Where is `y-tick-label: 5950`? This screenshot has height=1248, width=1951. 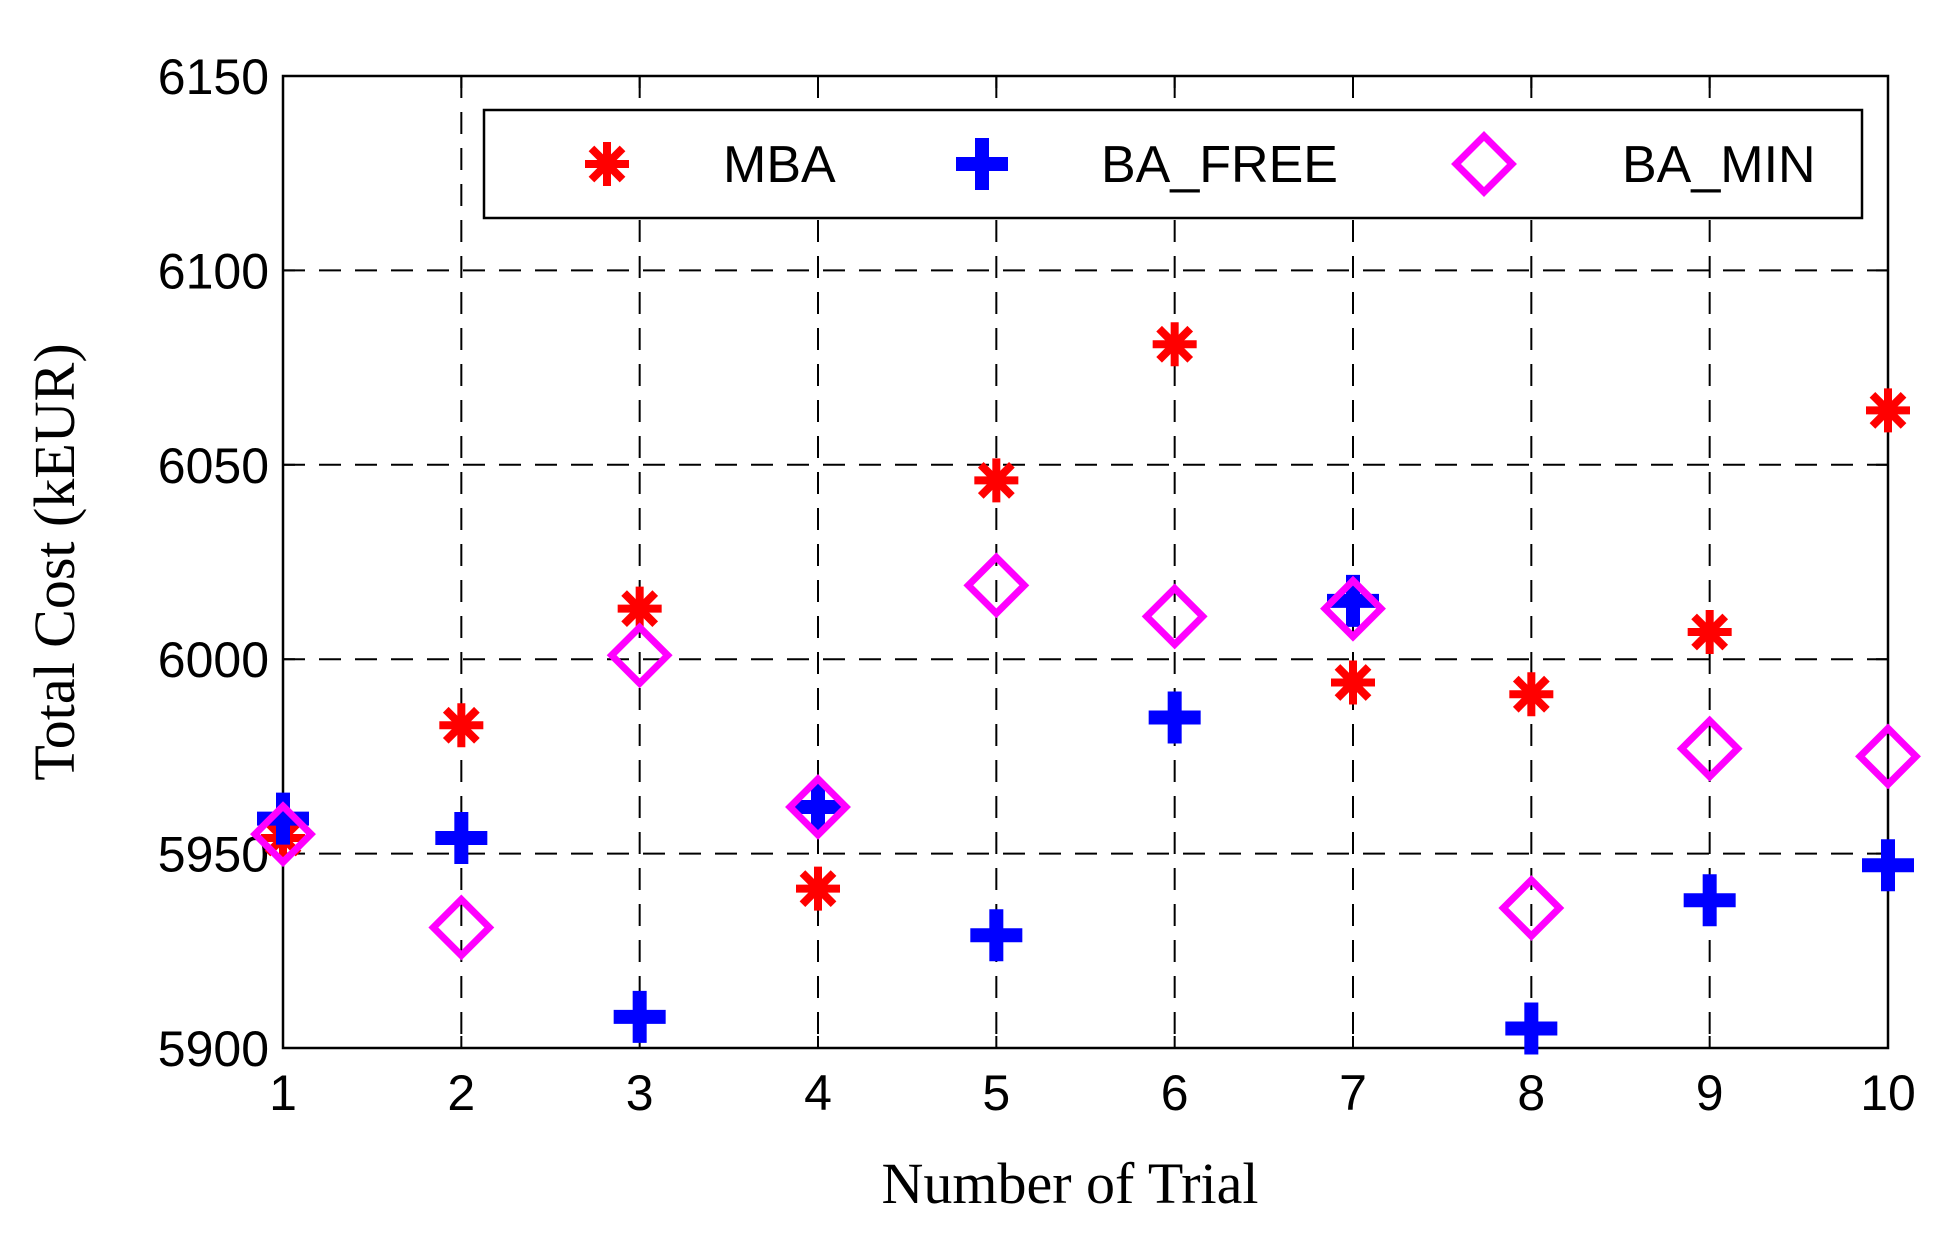
y-tick-label: 5950 is located at coordinates (213, 855).